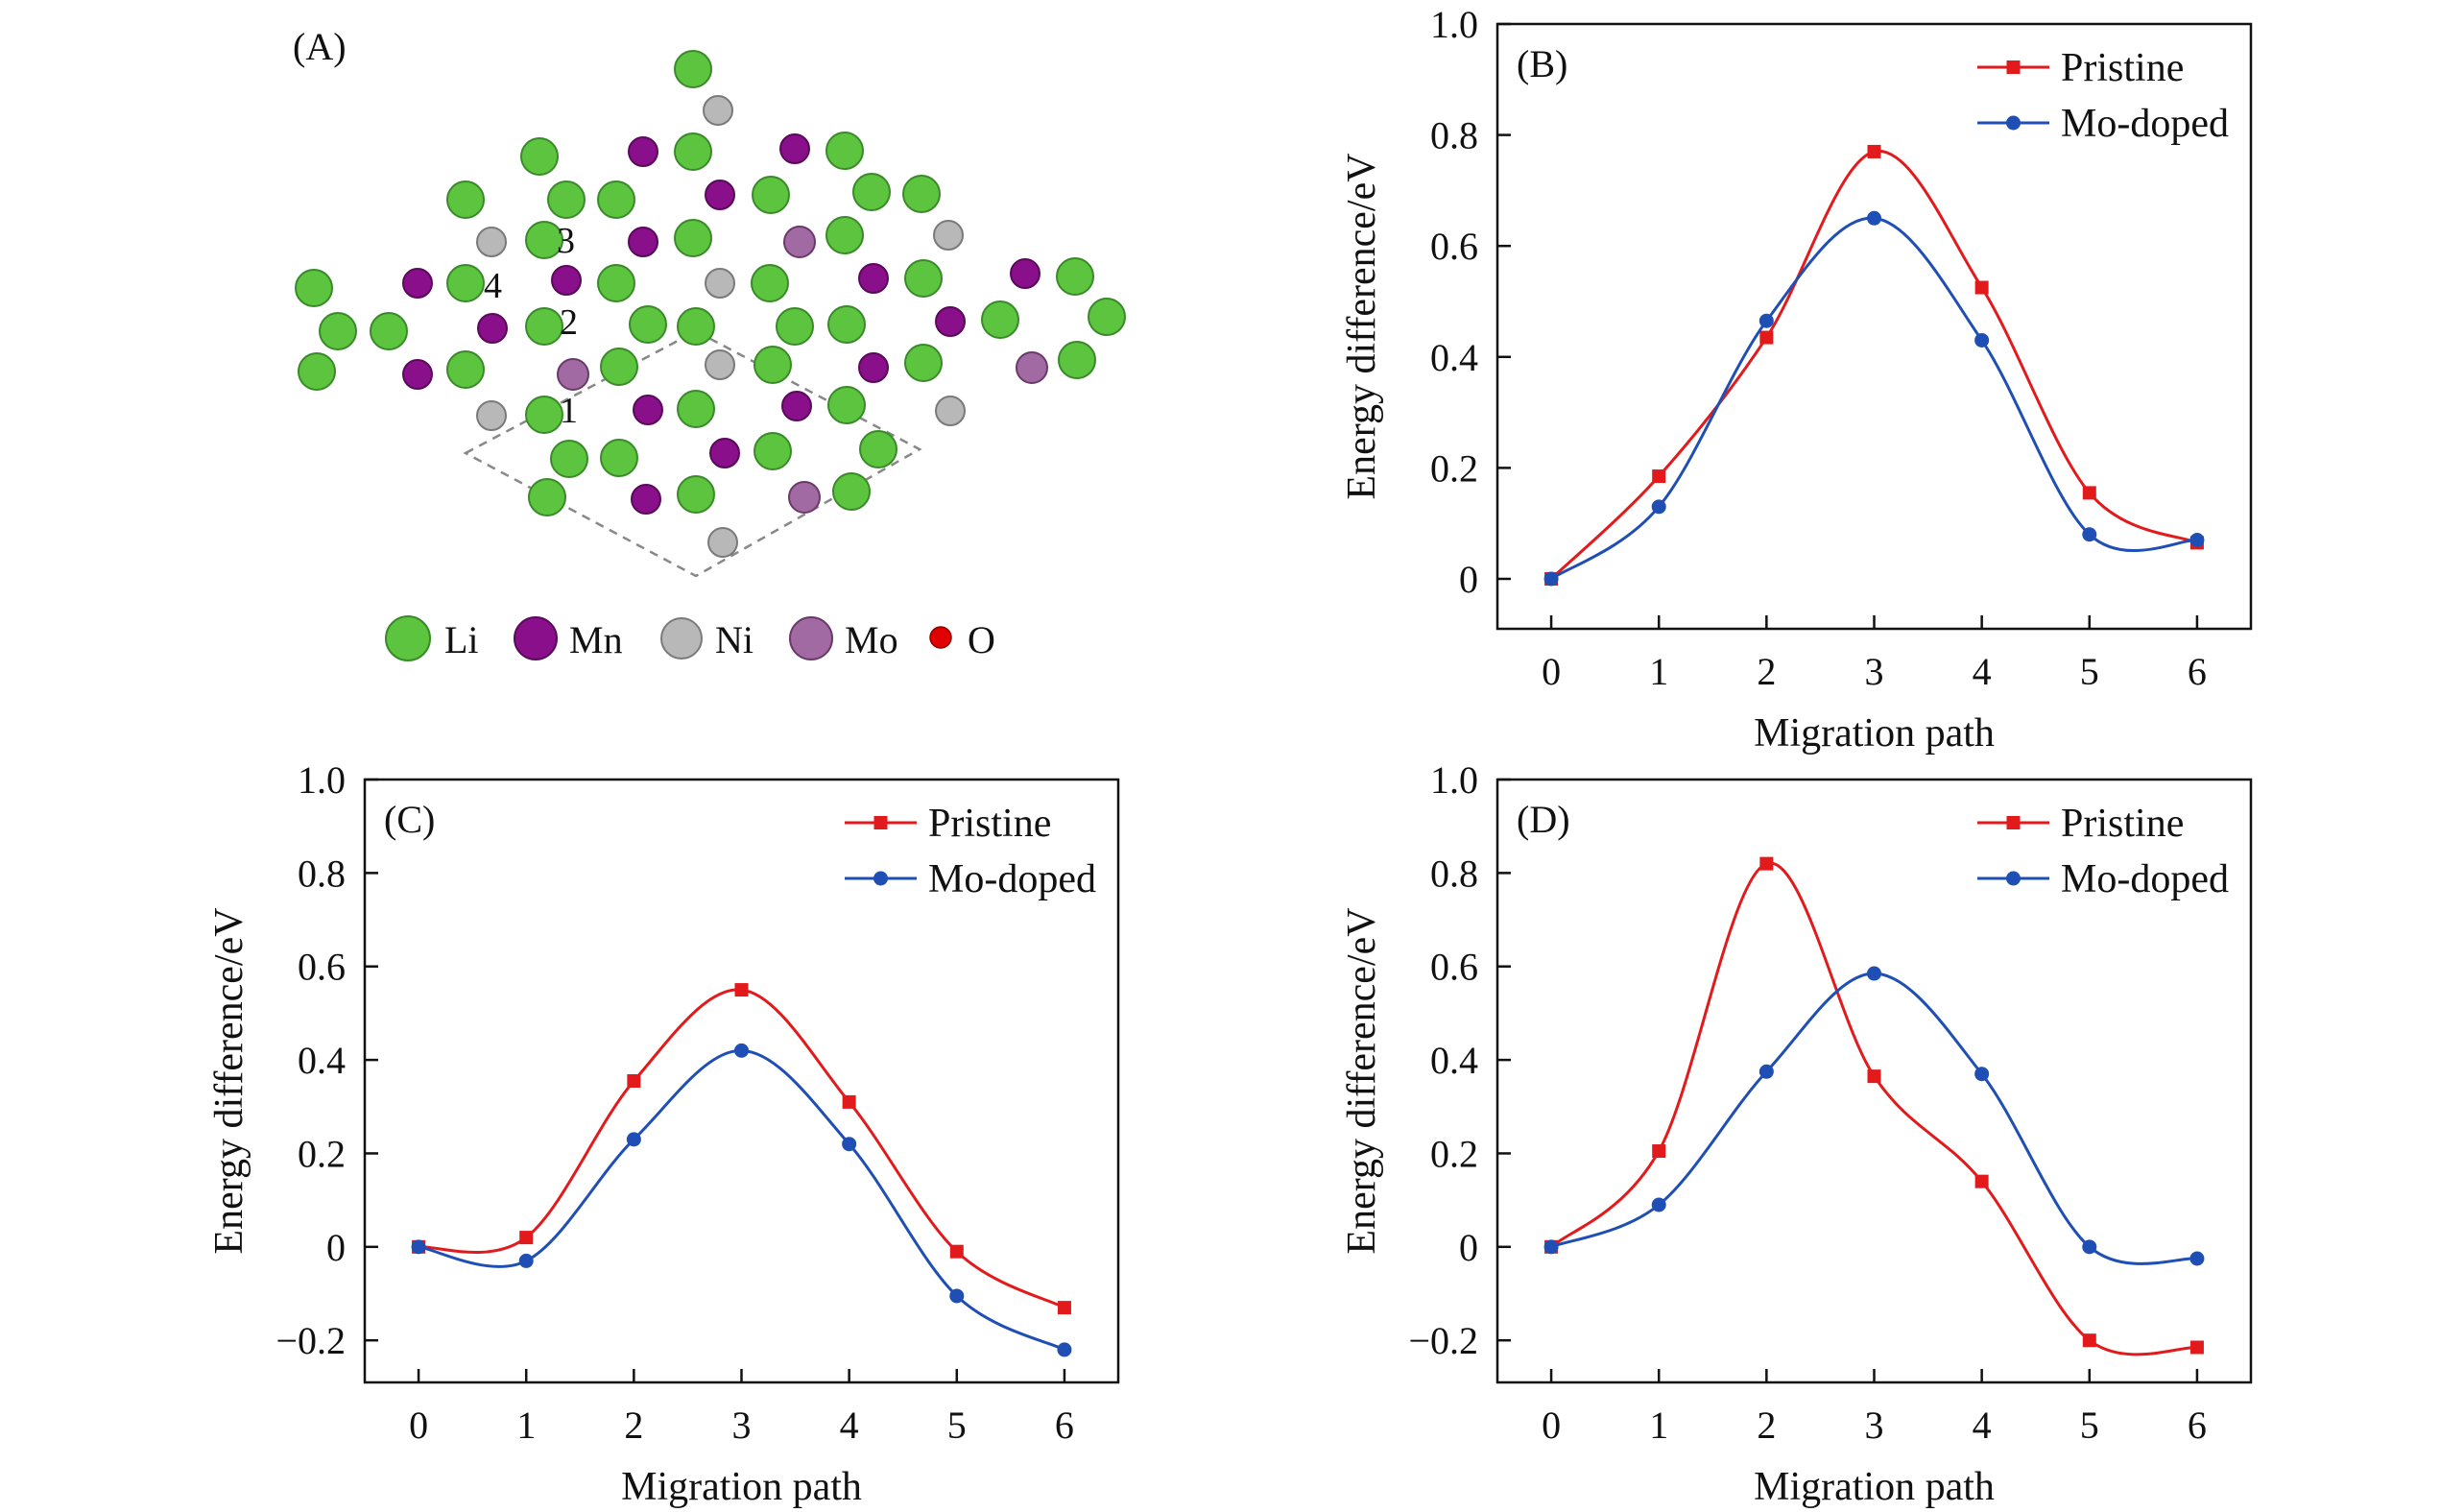  I want to click on chart-d-y-tick-label: 0.6, so click(1454, 968).